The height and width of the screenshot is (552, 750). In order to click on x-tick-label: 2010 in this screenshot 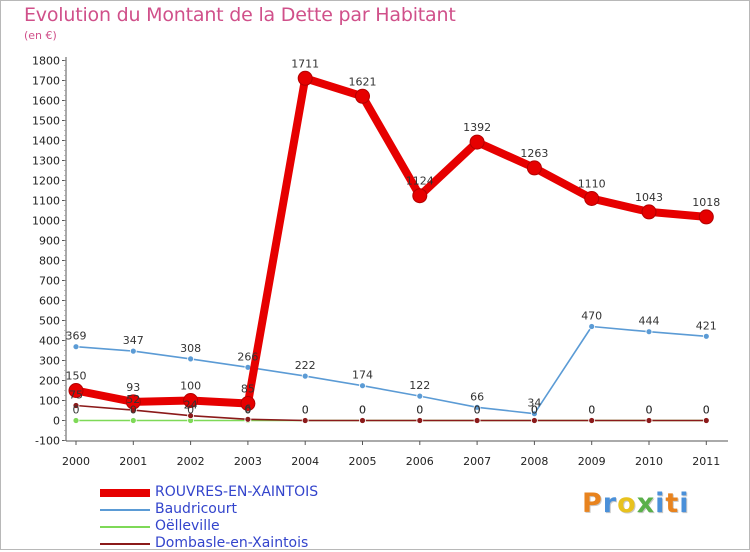, I will do `click(649, 461)`.